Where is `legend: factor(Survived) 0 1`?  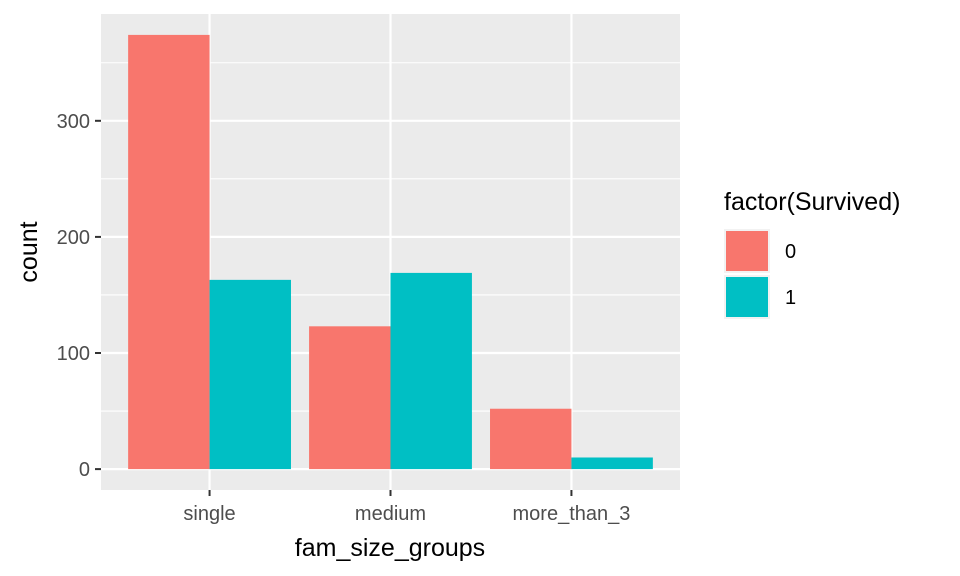 legend: factor(Survived) 0 1 is located at coordinates (812, 253).